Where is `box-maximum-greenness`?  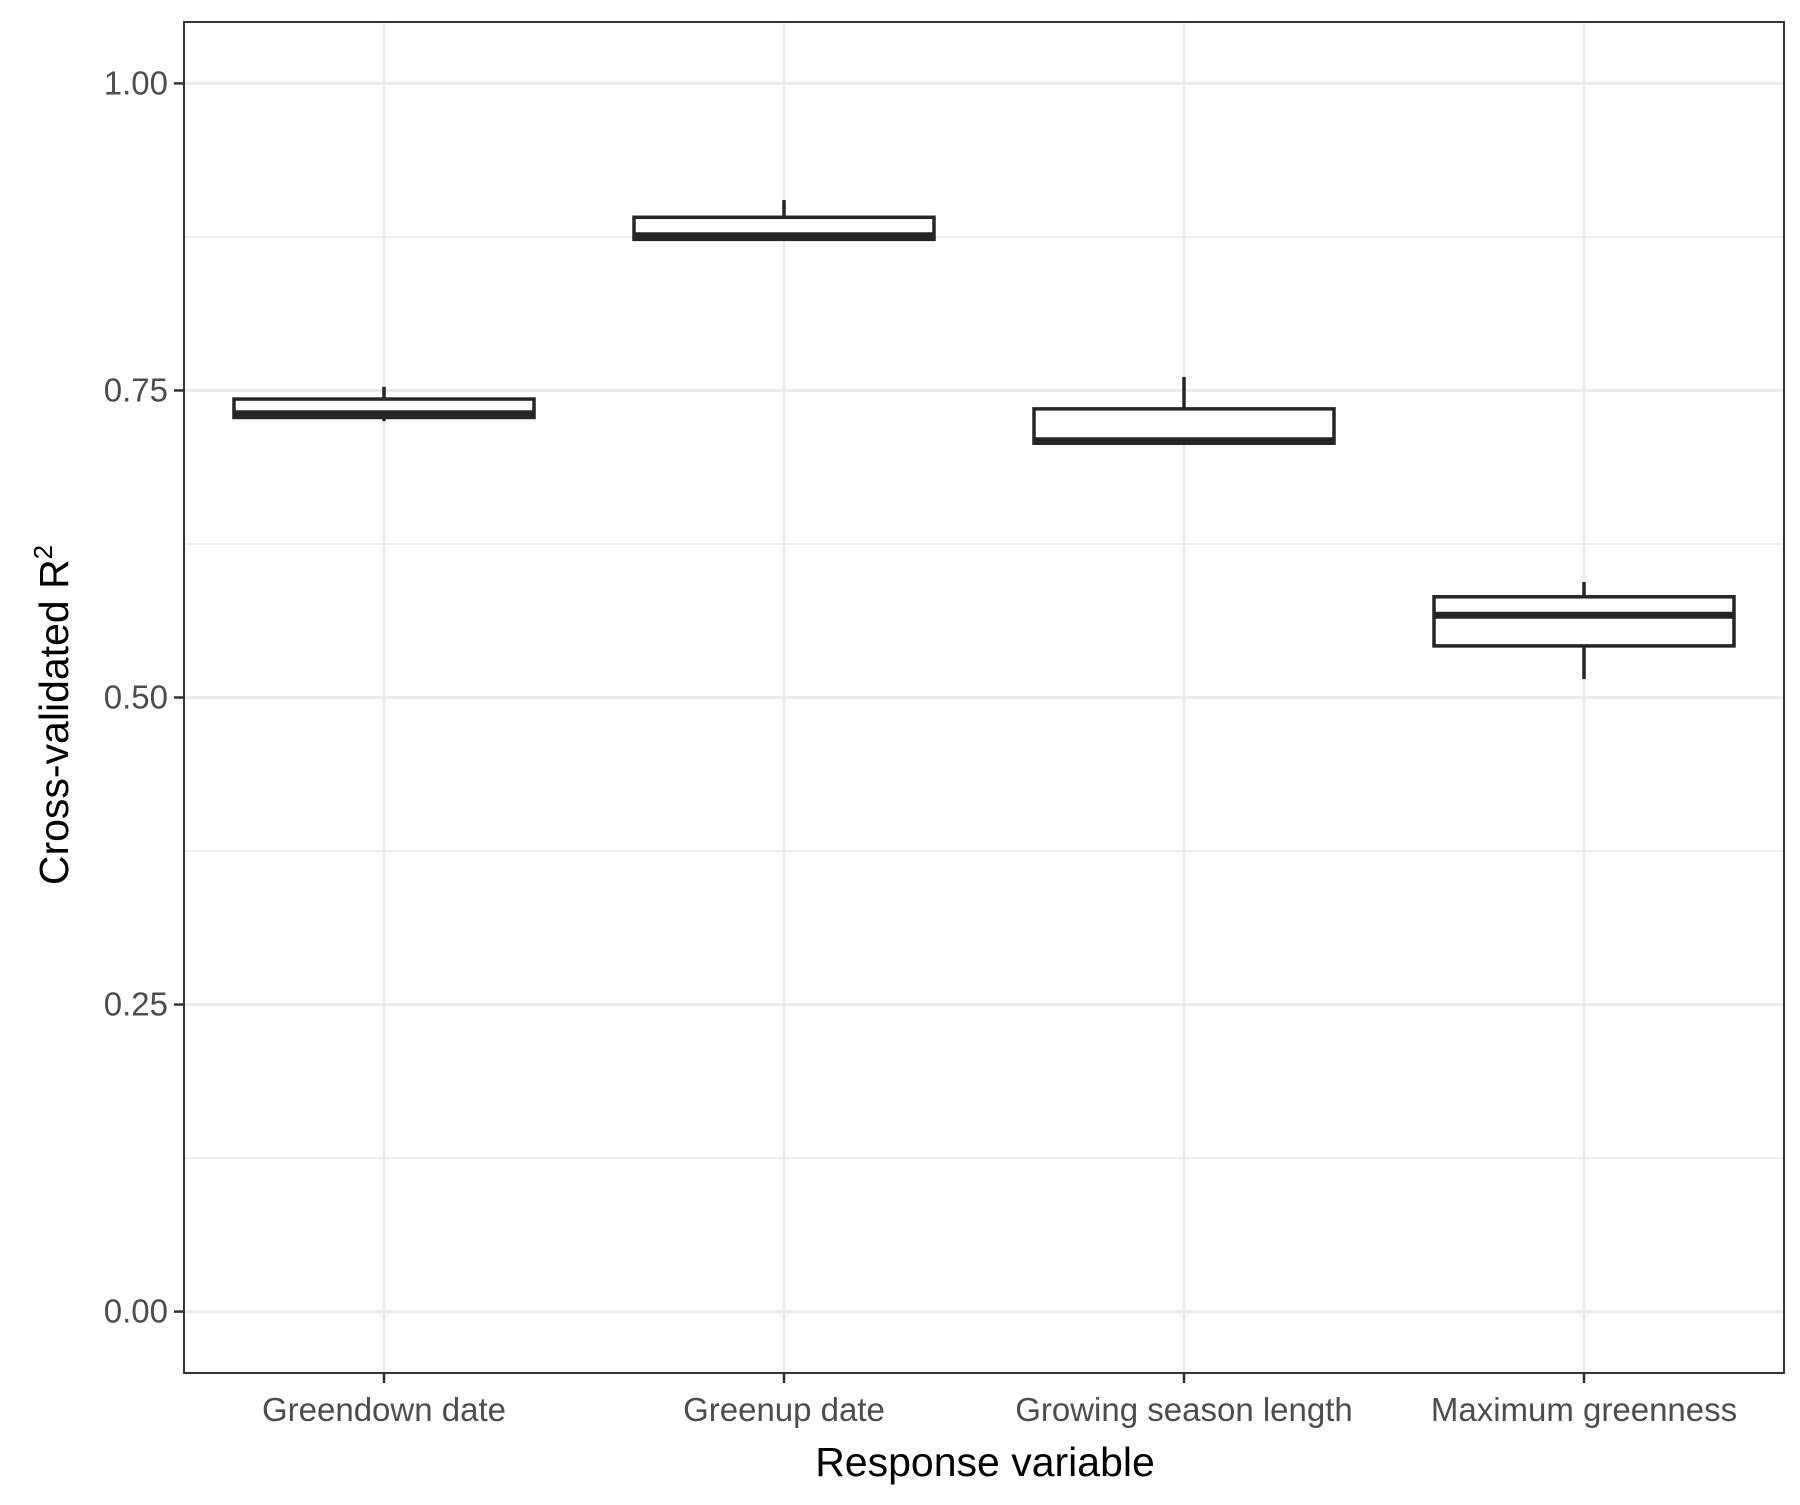
box-maximum-greenness is located at coordinates (1584, 631).